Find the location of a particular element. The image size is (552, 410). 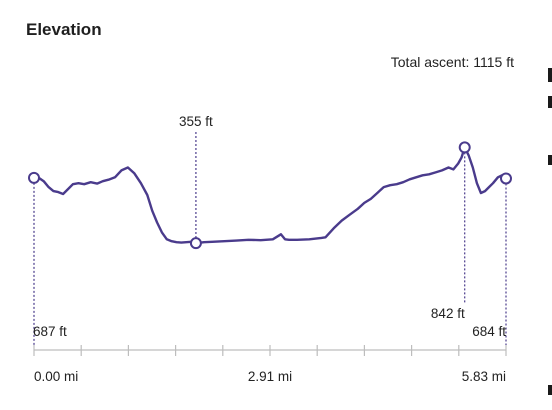

total-ascent-label: Total ascent: 1115 ft is located at coordinates (452, 62).